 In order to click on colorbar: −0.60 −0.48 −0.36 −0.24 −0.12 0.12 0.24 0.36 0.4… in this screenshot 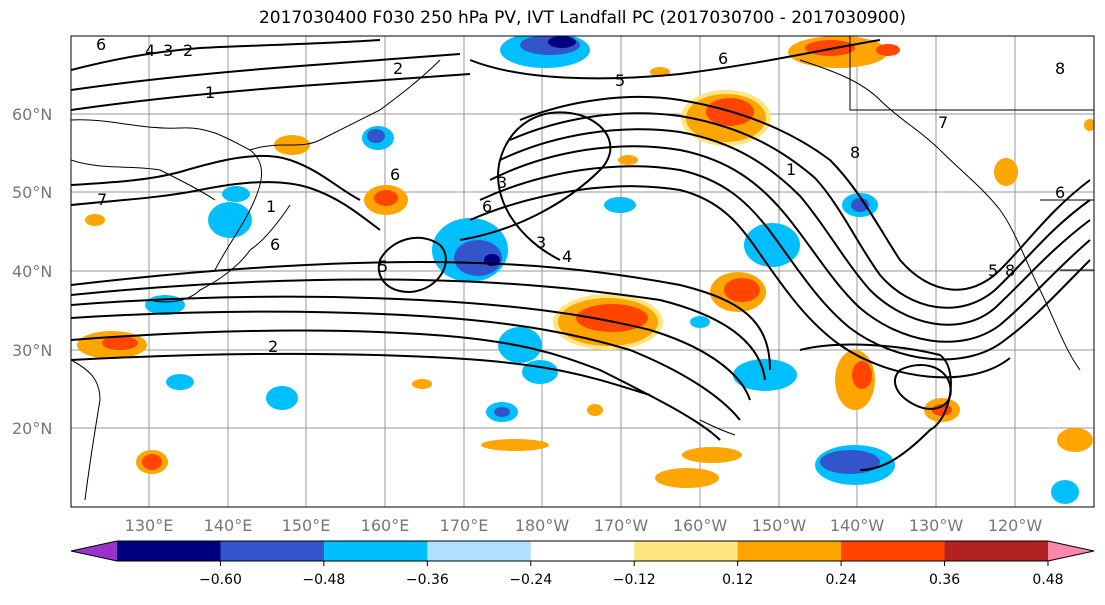, I will do `click(582, 564)`.